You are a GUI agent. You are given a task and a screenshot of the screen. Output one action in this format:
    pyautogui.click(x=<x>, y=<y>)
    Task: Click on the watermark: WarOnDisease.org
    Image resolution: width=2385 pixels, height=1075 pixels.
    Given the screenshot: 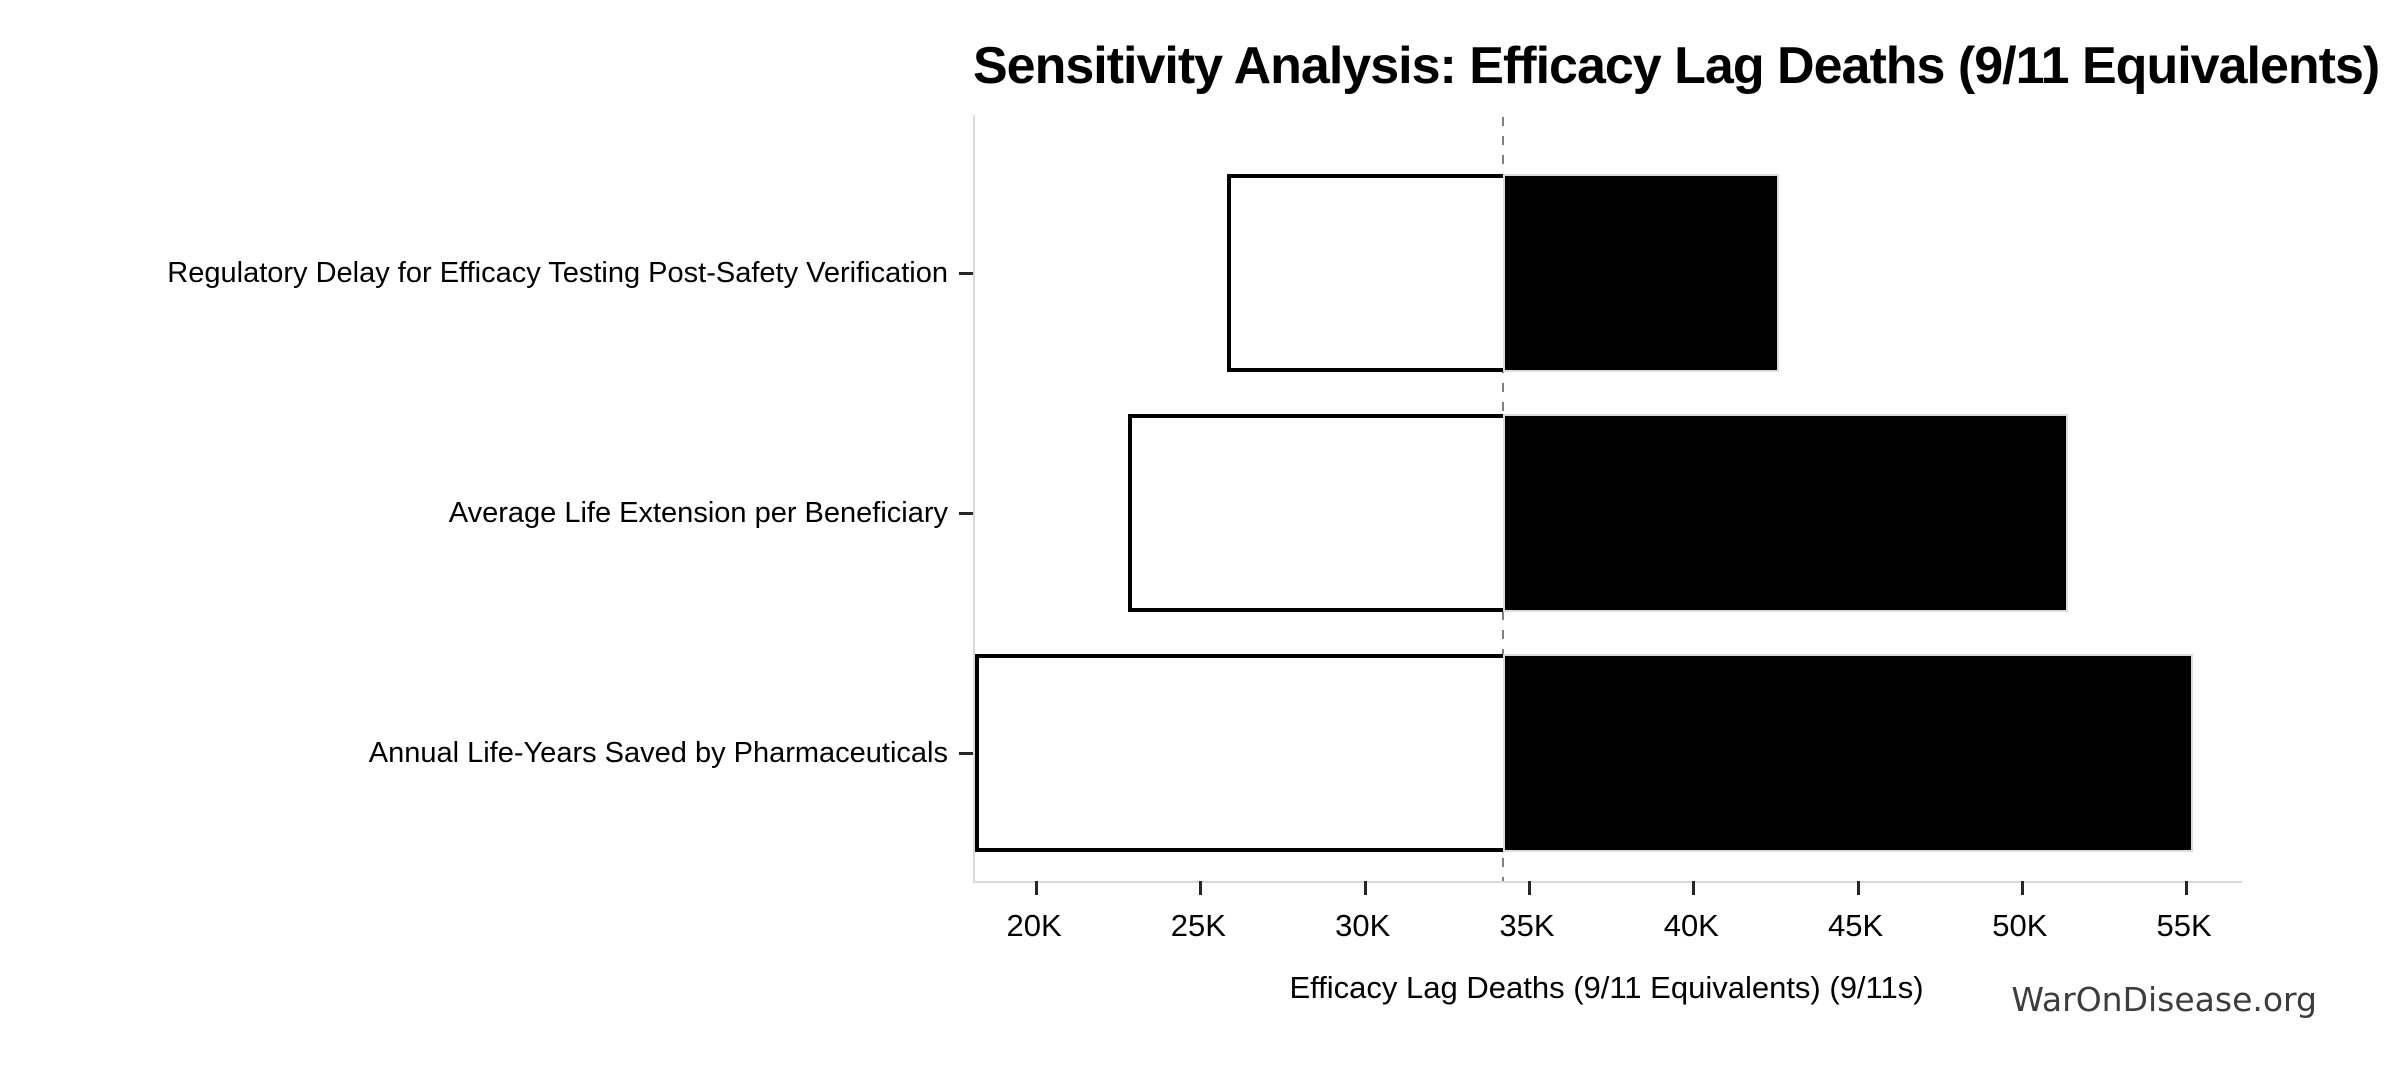 What is the action you would take?
    pyautogui.click(x=2164, y=999)
    